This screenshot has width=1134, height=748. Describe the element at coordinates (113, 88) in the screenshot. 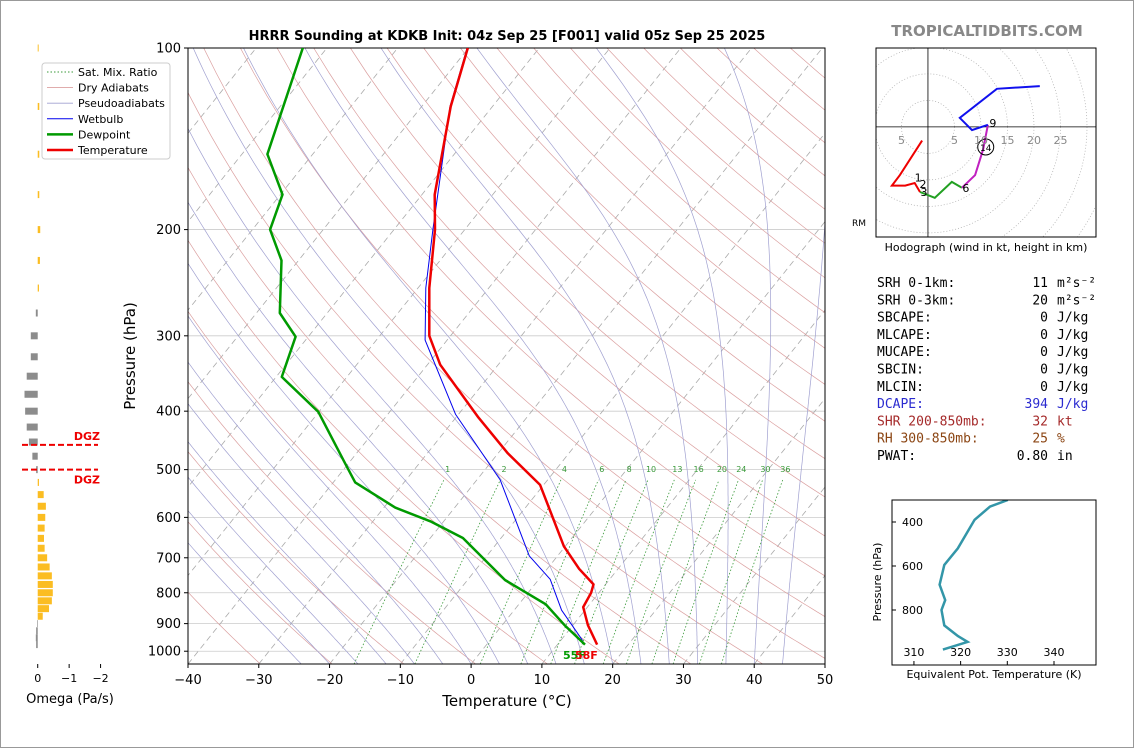

I see `legend-label: Dry Adiabats` at that location.